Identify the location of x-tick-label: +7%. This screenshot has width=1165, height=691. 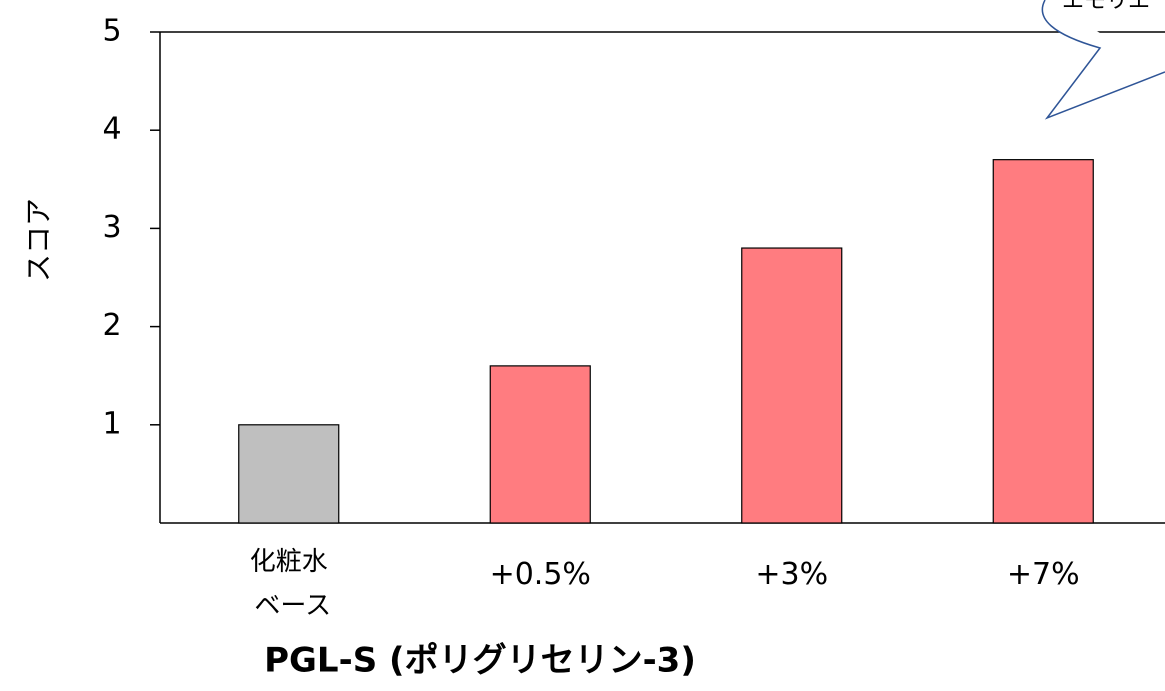
(1043, 574).